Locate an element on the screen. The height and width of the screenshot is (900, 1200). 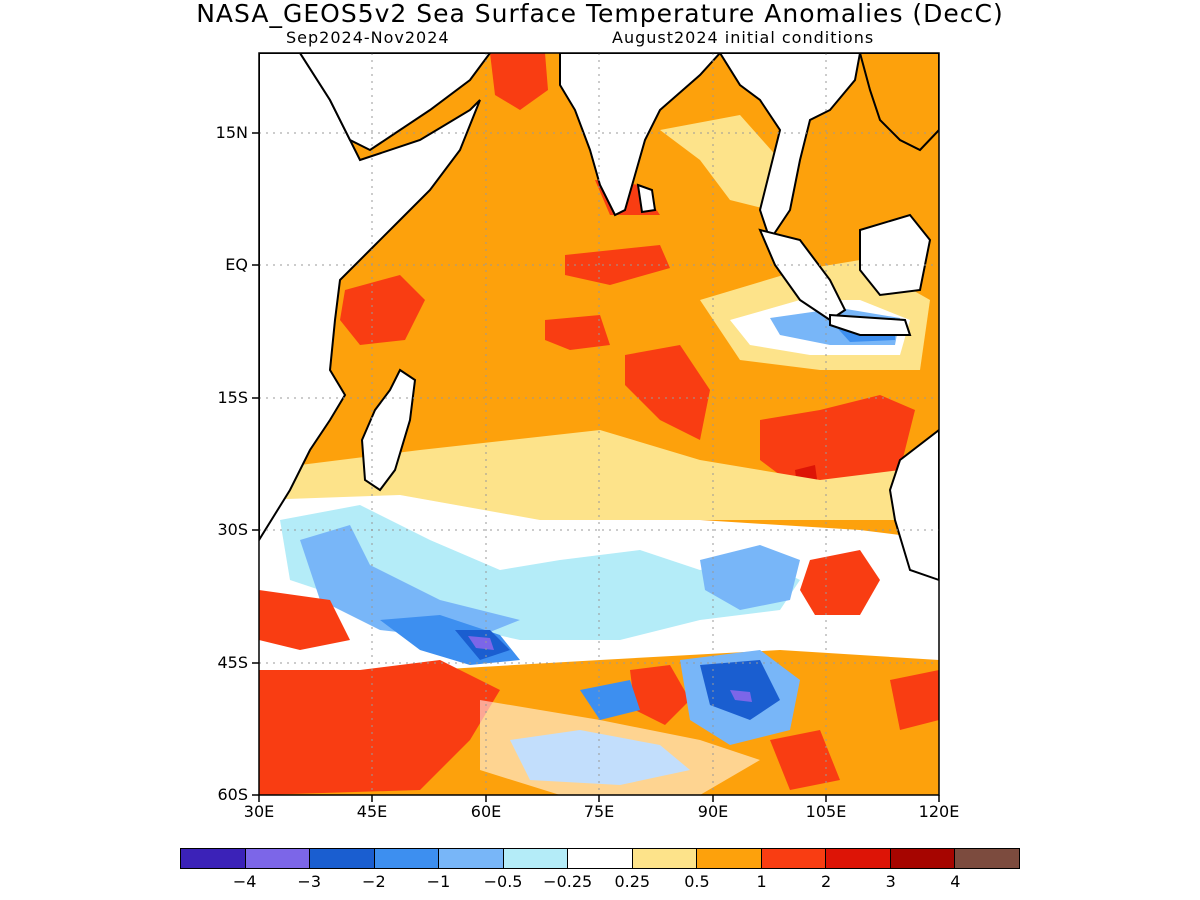
land-madagascar is located at coordinates (388, 430).